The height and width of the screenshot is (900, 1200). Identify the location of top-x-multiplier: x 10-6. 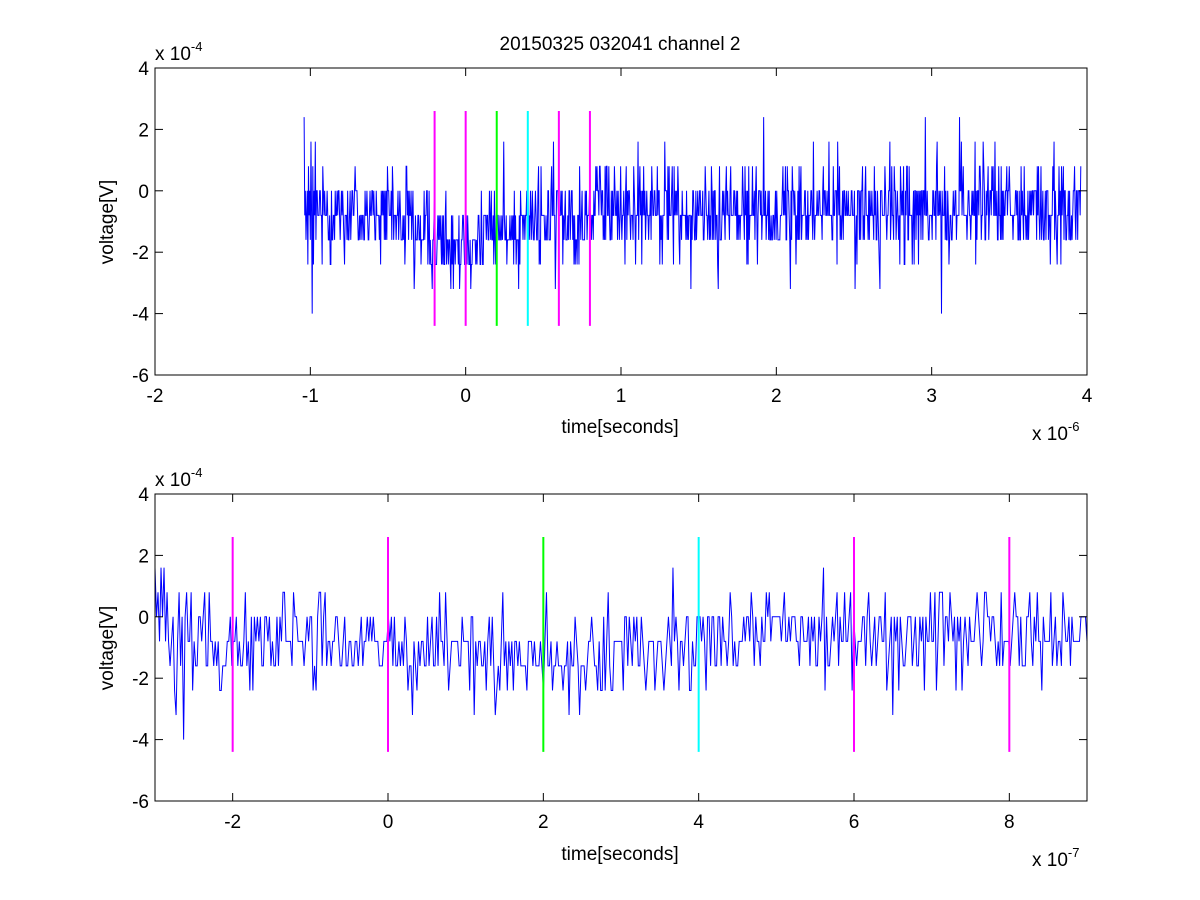
(1055, 432).